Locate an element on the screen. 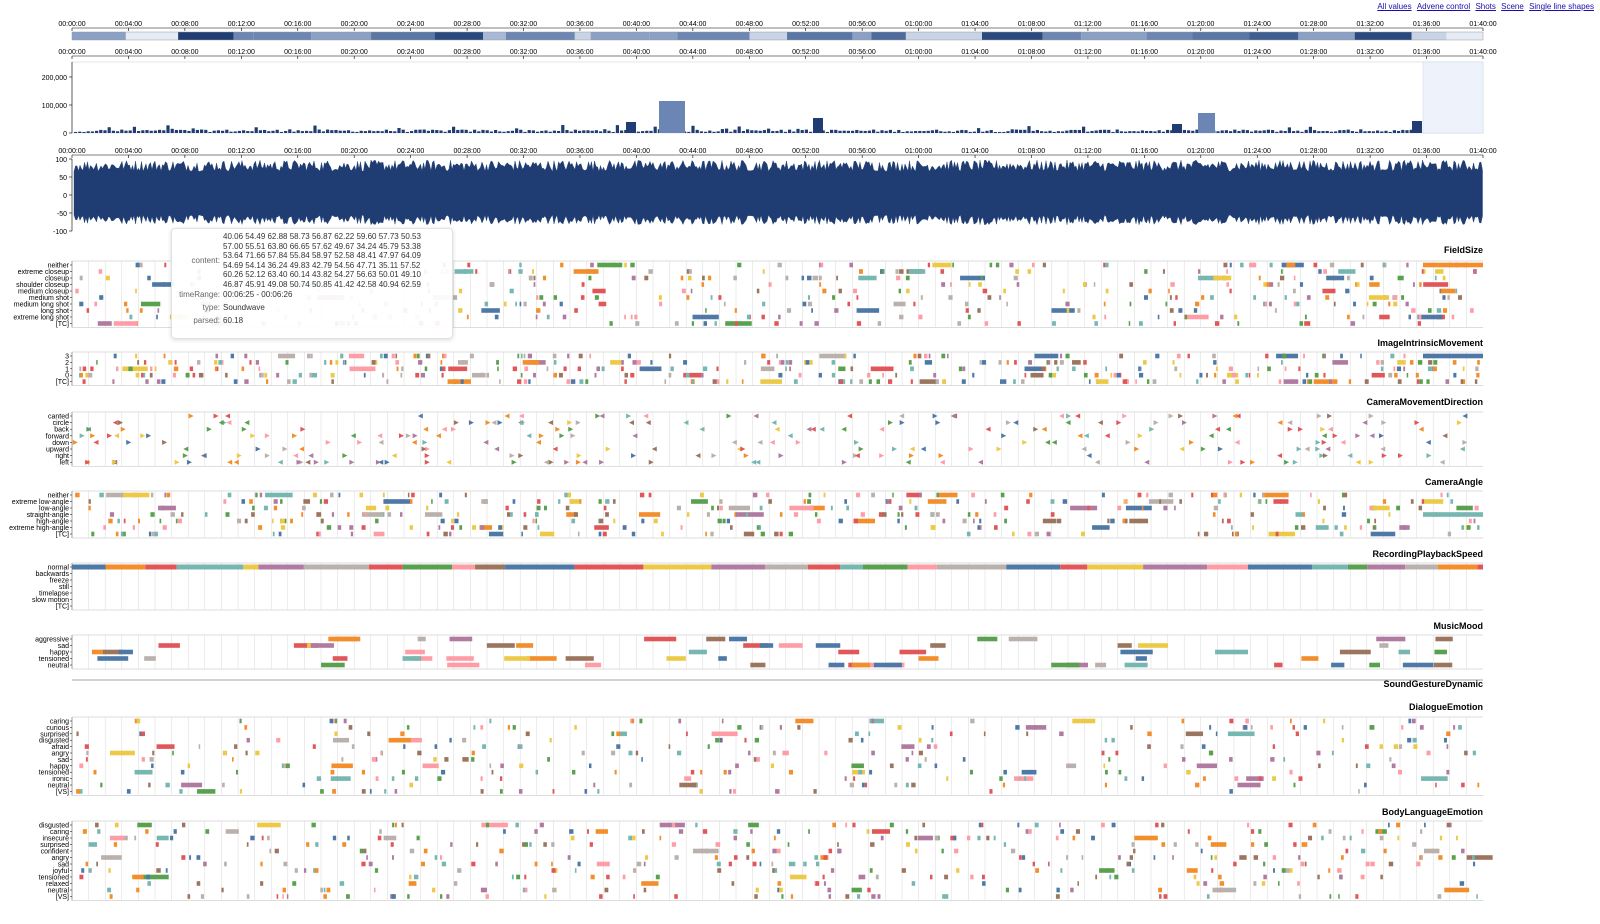  scene-link: Scene is located at coordinates (1512, 6).